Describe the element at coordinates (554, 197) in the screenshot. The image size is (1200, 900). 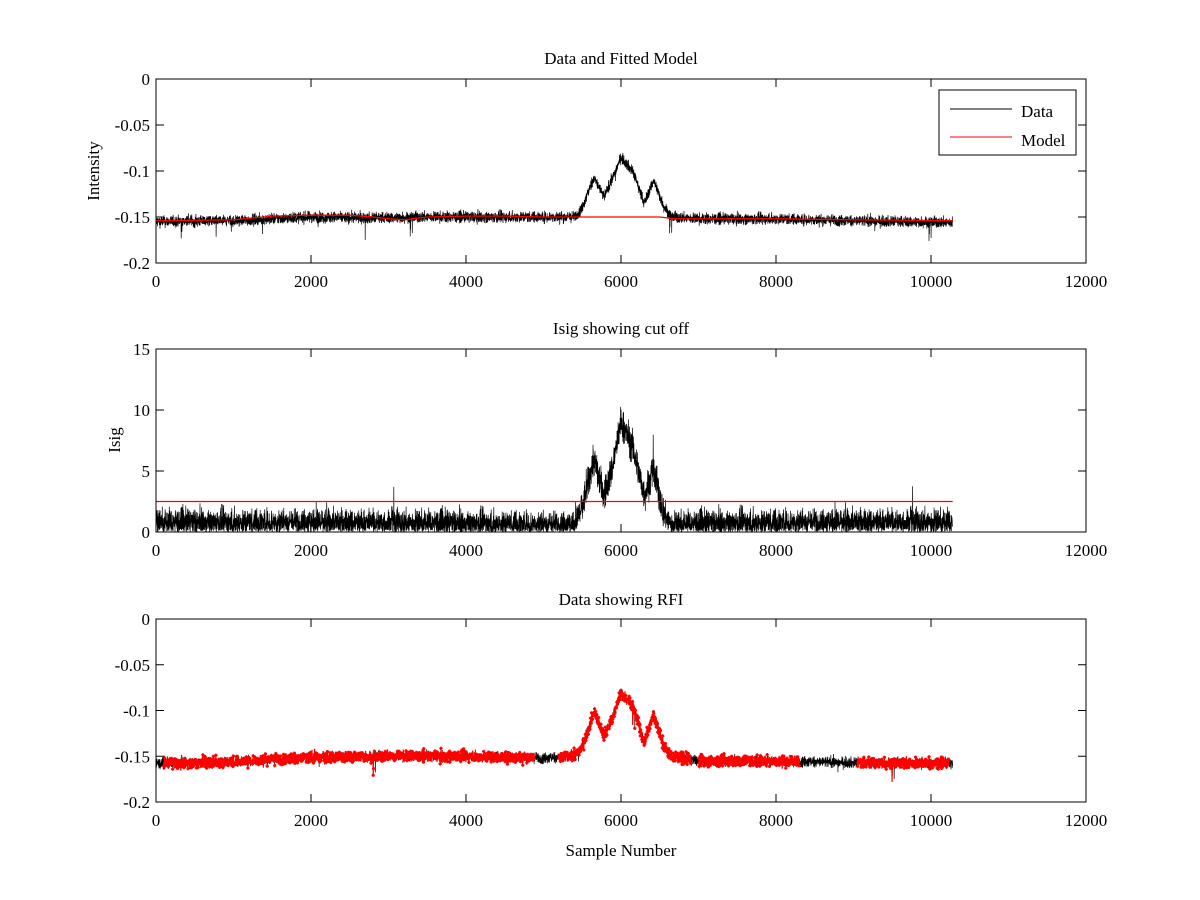
I see `panel-1-series-layer` at that location.